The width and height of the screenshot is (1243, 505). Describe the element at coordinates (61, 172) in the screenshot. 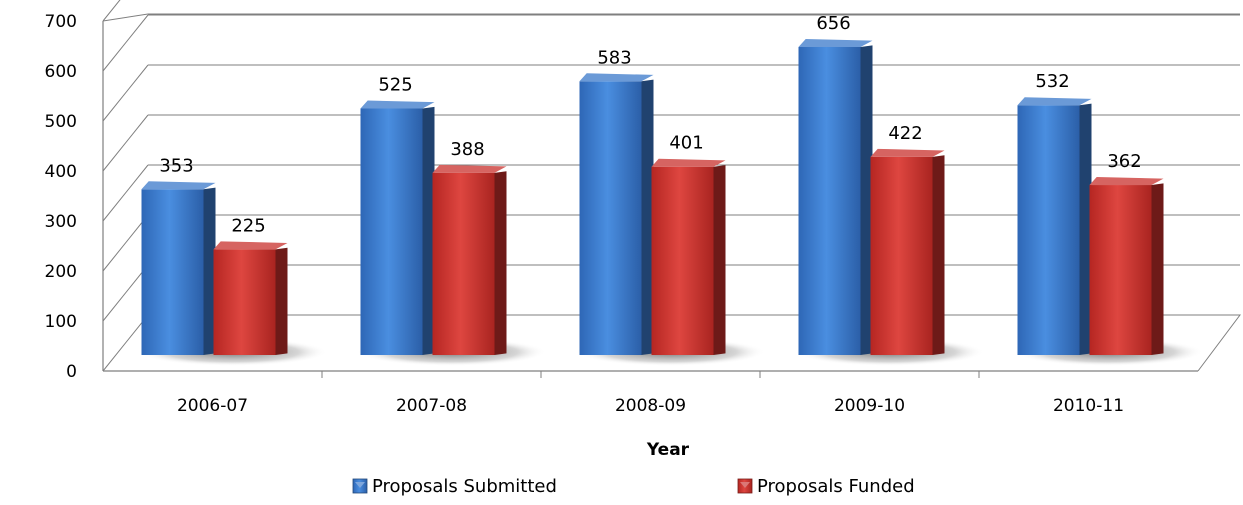

I see `y-tick-label: 400` at that location.